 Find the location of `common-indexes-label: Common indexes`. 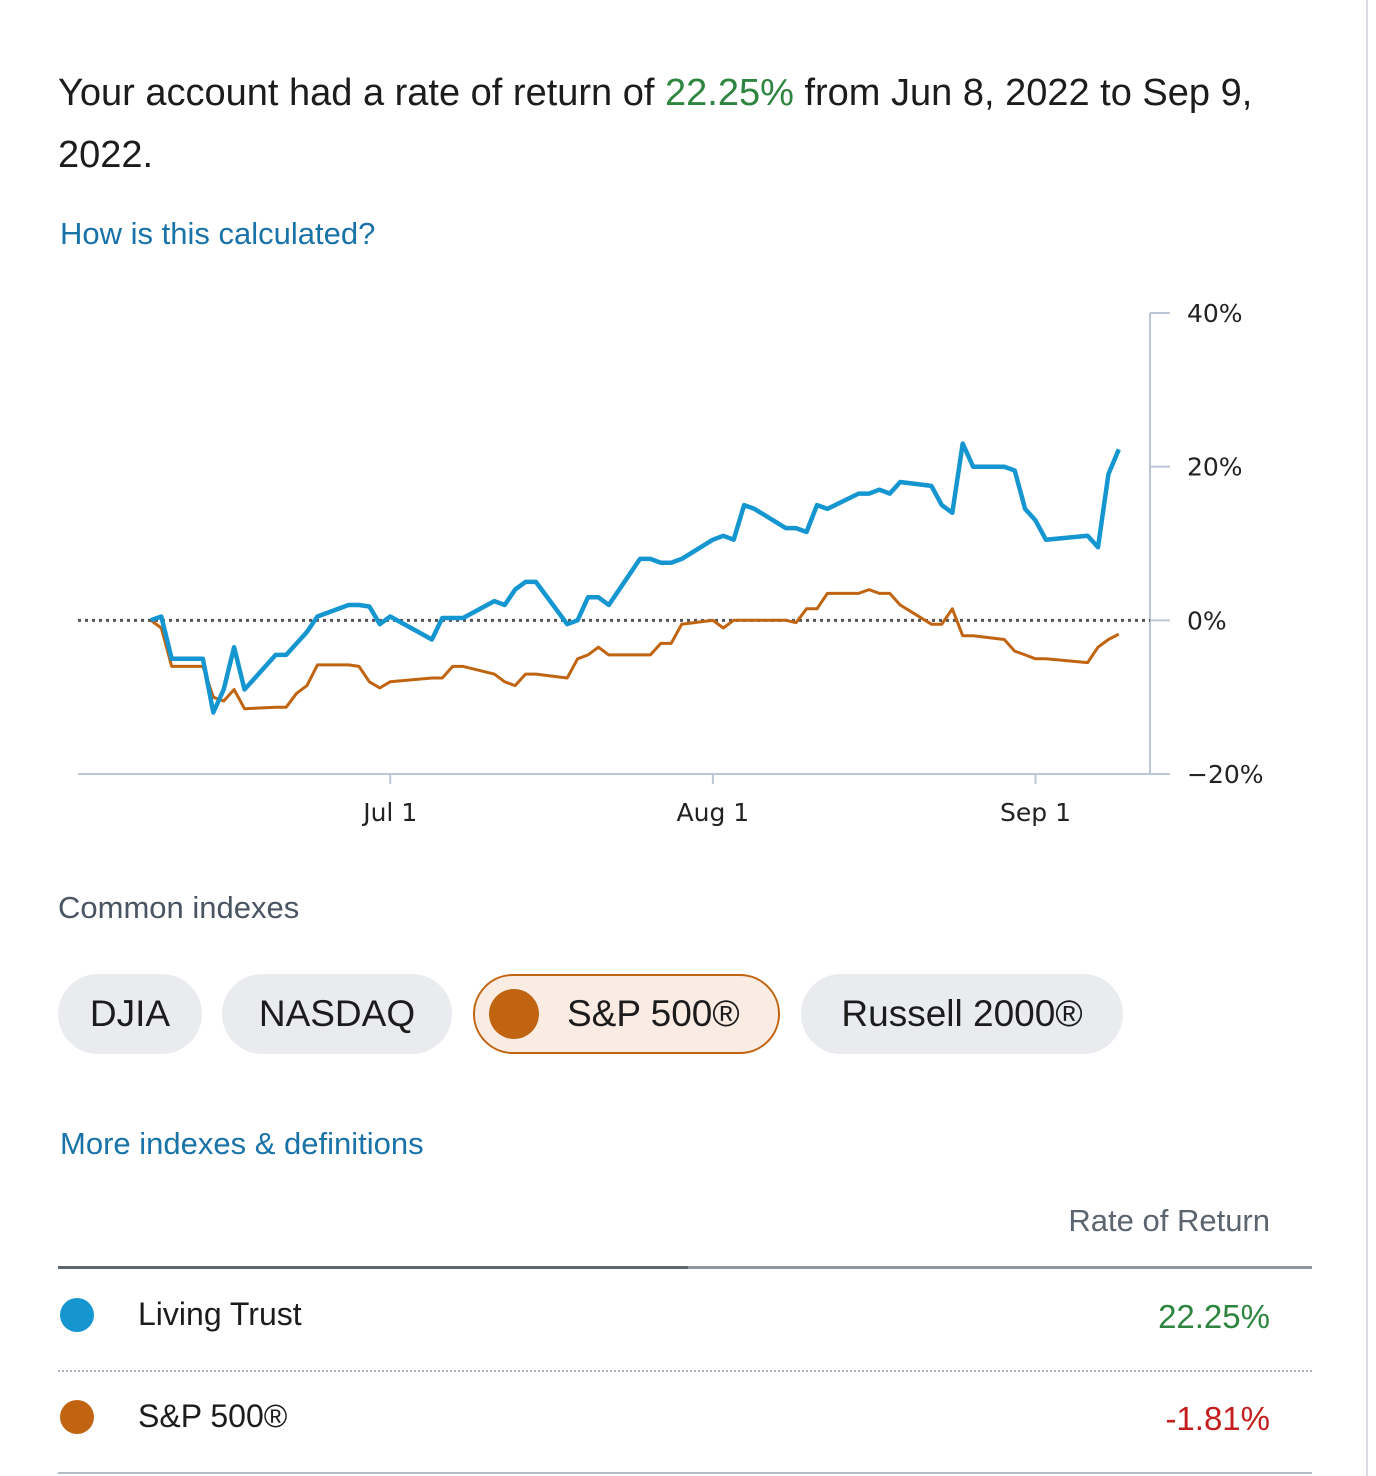

common-indexes-label: Common indexes is located at coordinates (179, 907).